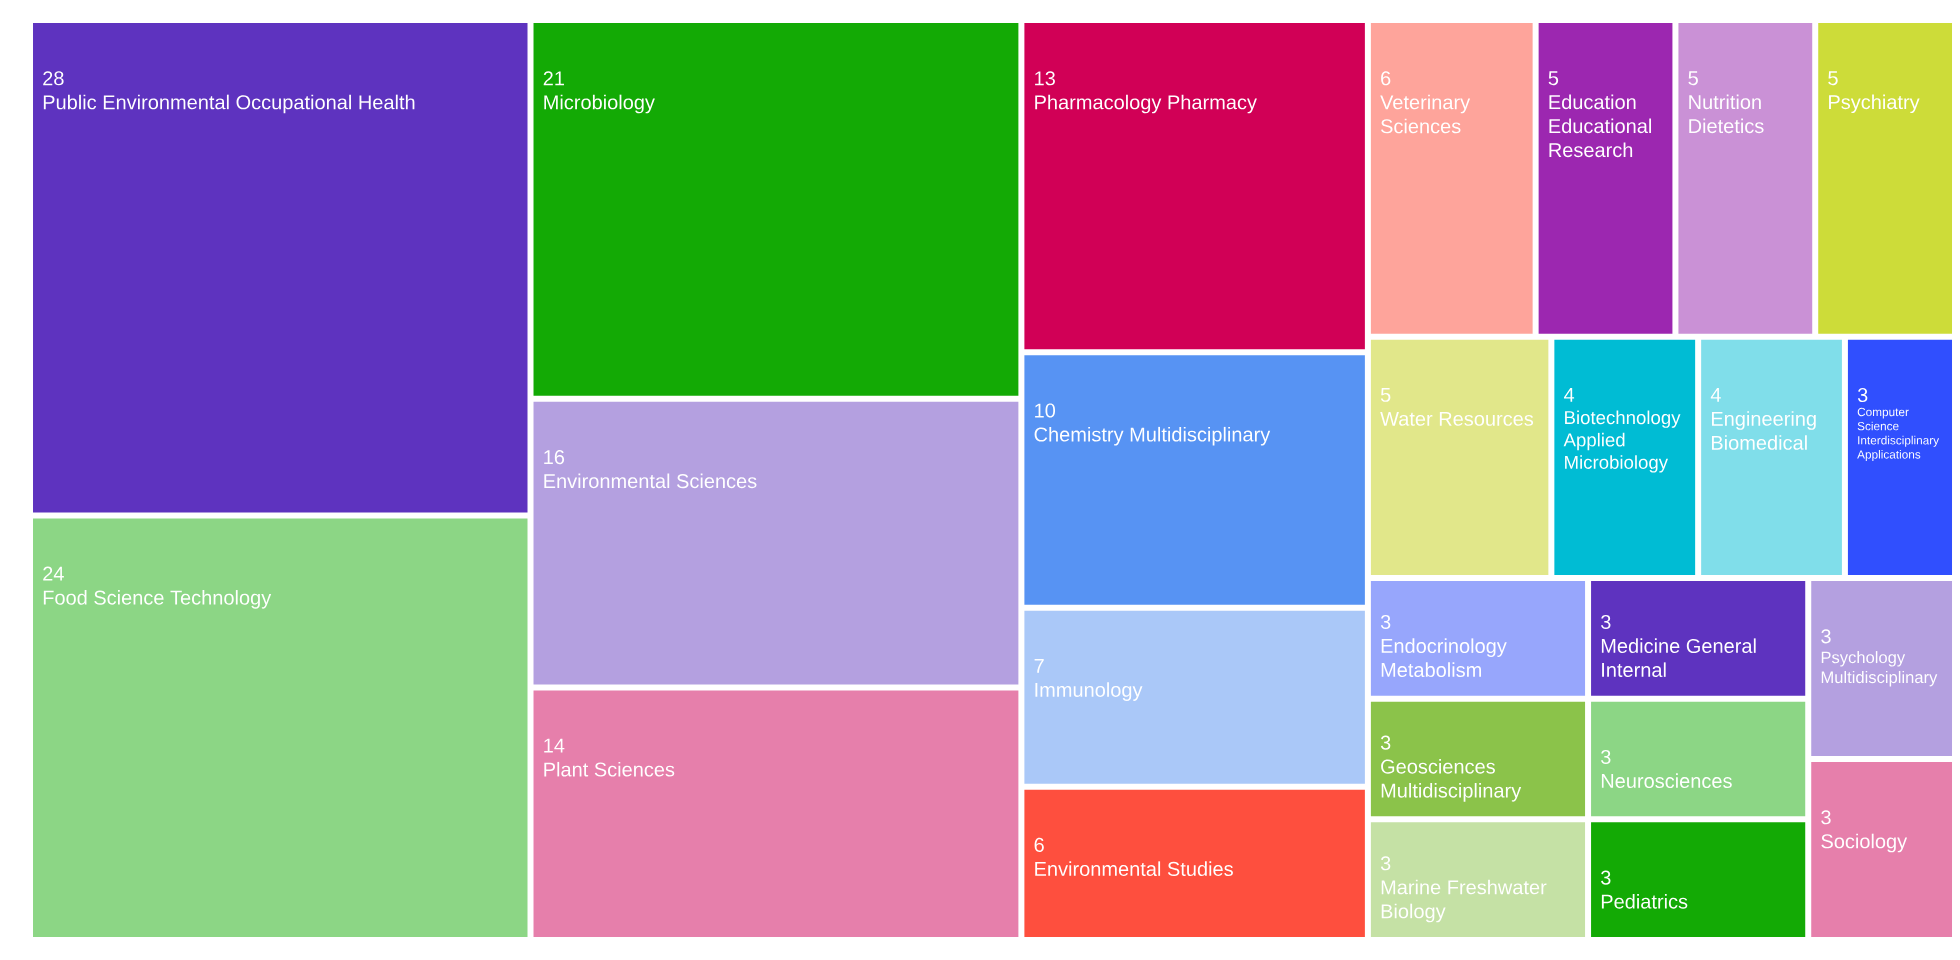  What do you see at coordinates (1146, 104) in the screenshot?
I see `category-label: Pharmacology Pharmacy` at bounding box center [1146, 104].